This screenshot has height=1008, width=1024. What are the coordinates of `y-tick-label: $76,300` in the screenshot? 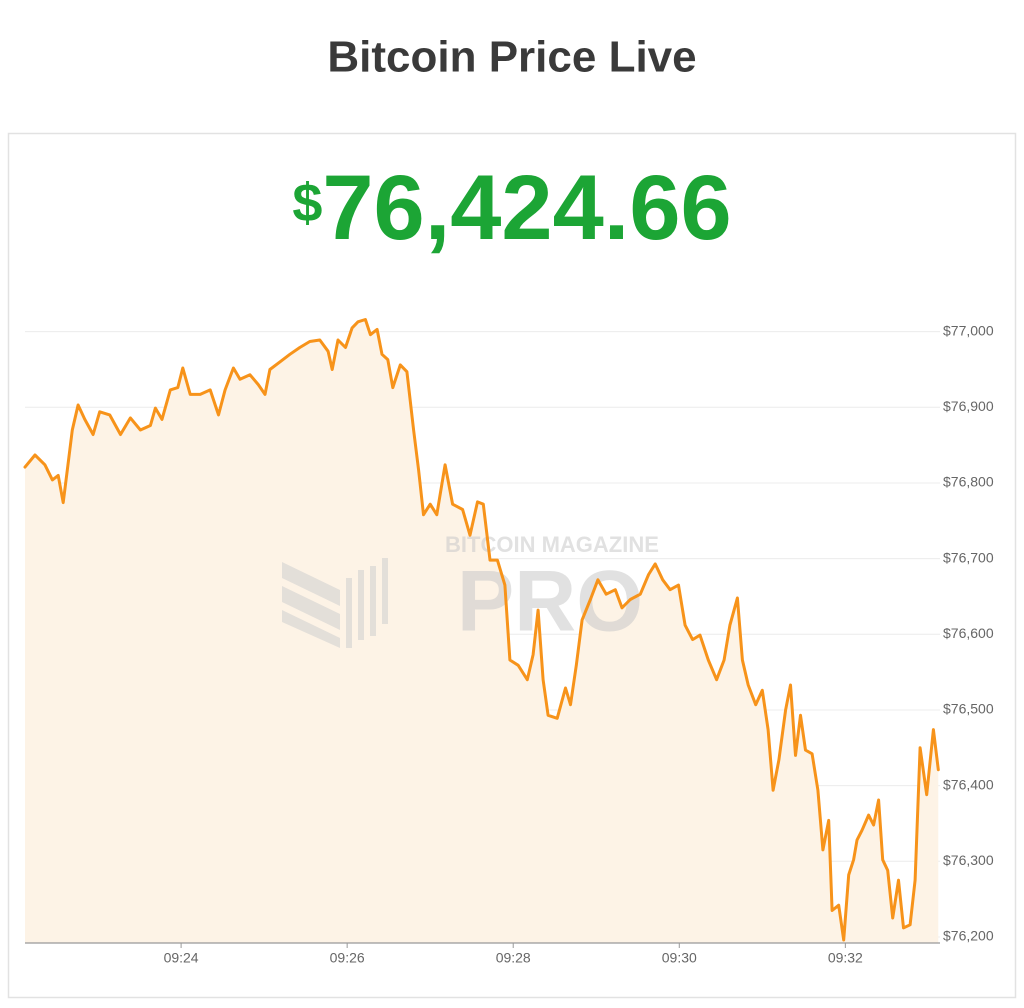 It's located at (968, 860).